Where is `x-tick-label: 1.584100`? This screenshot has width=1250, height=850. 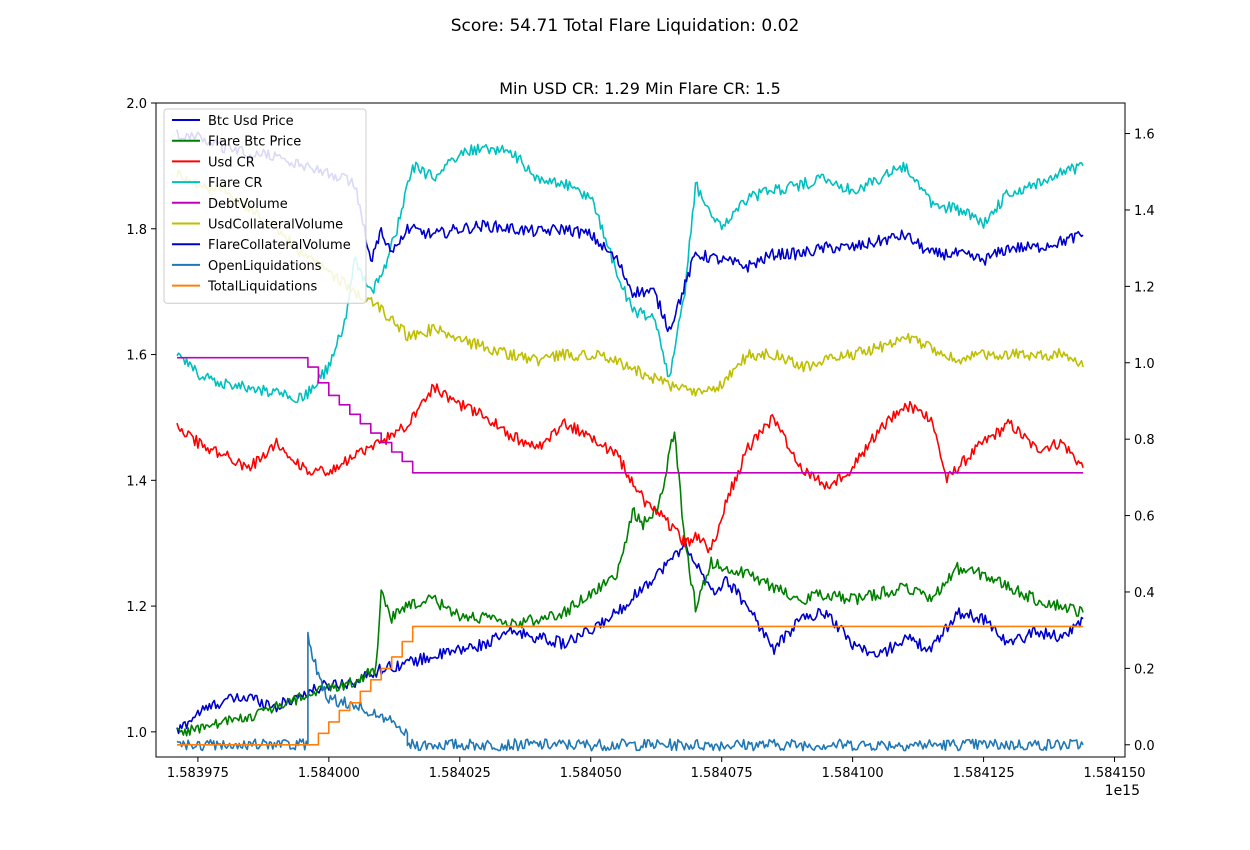 x-tick-label: 1.584100 is located at coordinates (853, 773).